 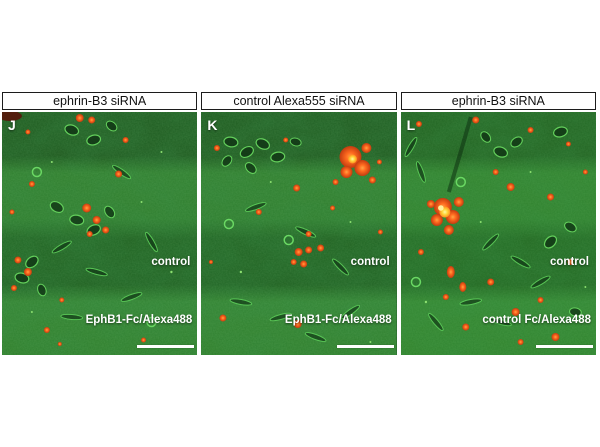 What do you see at coordinates (212, 125) in the screenshot?
I see `panel-letter: K` at bounding box center [212, 125].